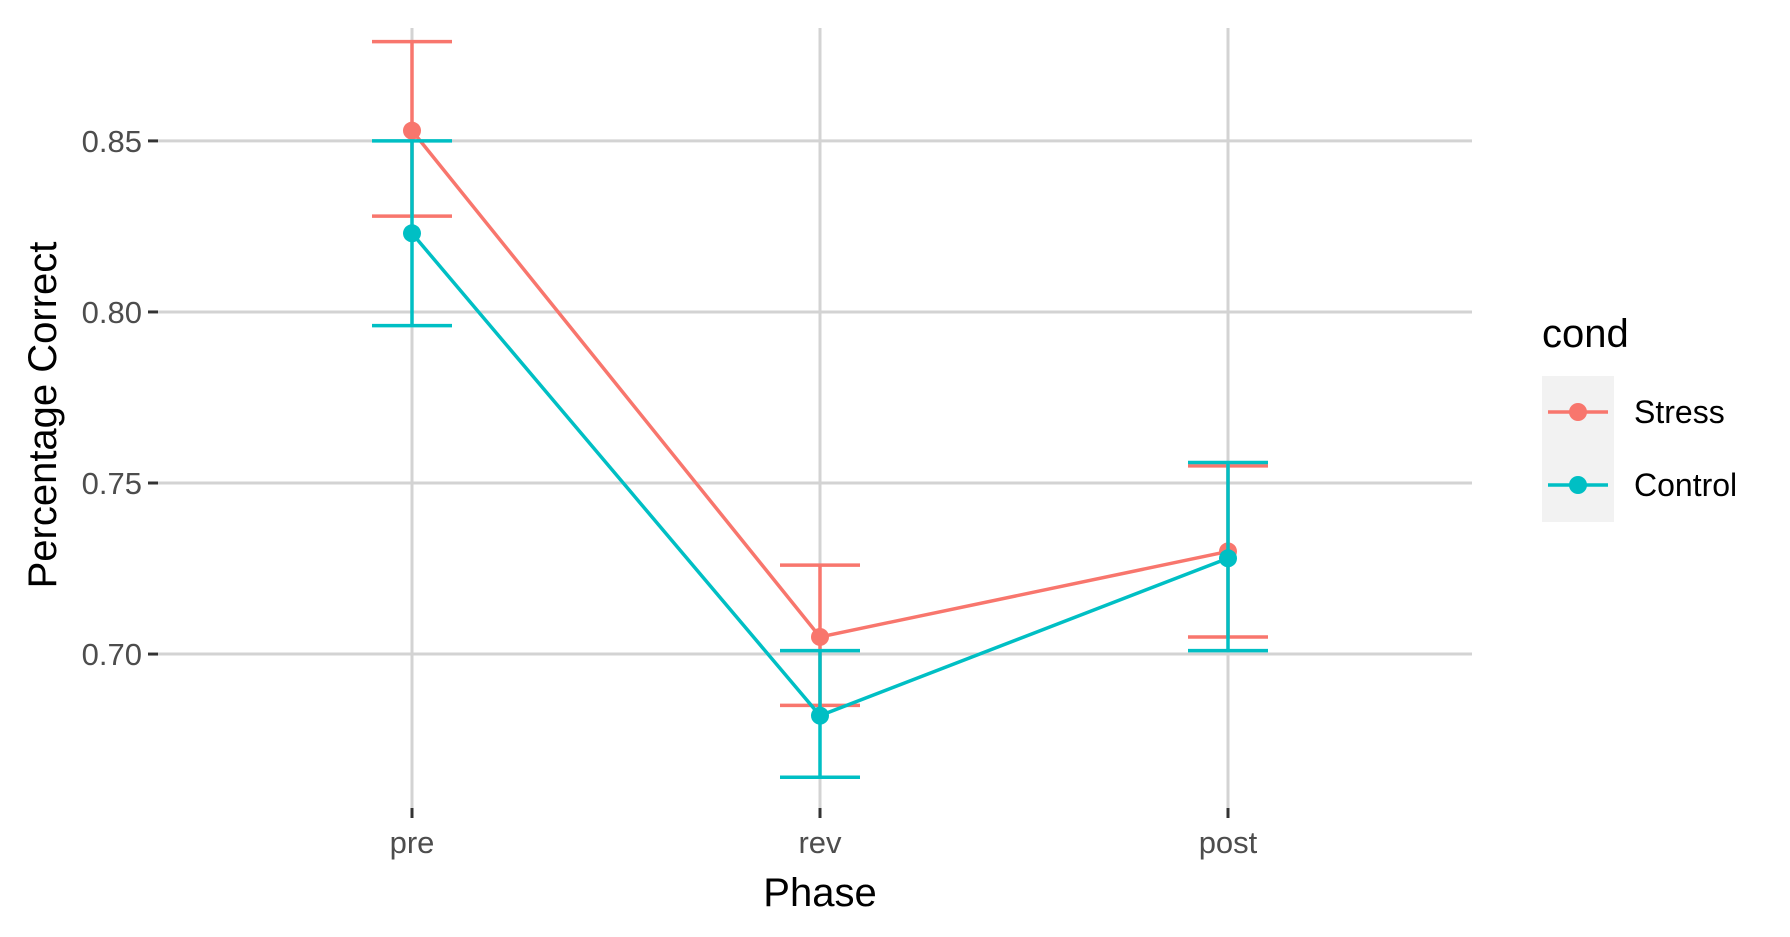  Describe the element at coordinates (112, 312) in the screenshot. I see `y-tick-label: 0.80` at that location.